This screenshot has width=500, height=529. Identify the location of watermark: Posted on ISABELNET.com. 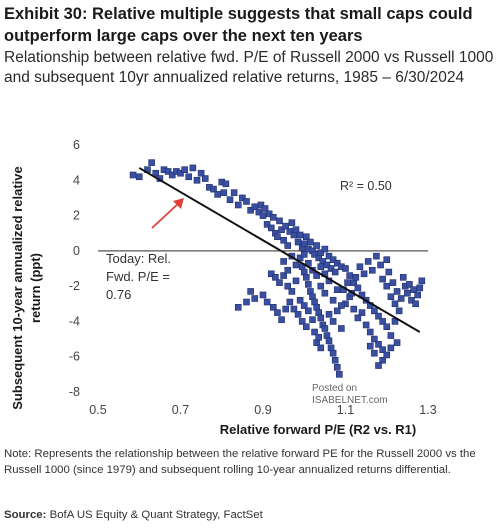
(350, 395).